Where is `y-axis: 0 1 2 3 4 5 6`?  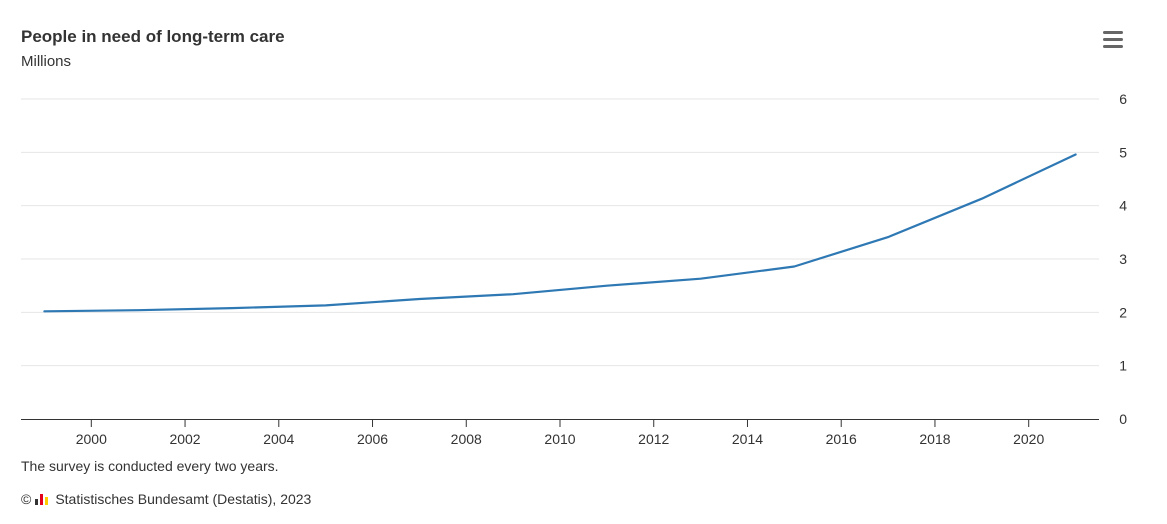
y-axis: 0 1 2 3 4 5 6 is located at coordinates (1123, 259).